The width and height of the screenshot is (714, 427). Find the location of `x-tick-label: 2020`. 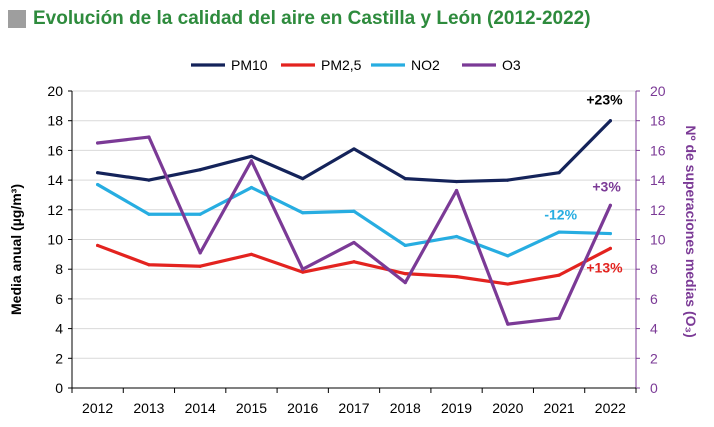

x-tick-label: 2020 is located at coordinates (507, 408).